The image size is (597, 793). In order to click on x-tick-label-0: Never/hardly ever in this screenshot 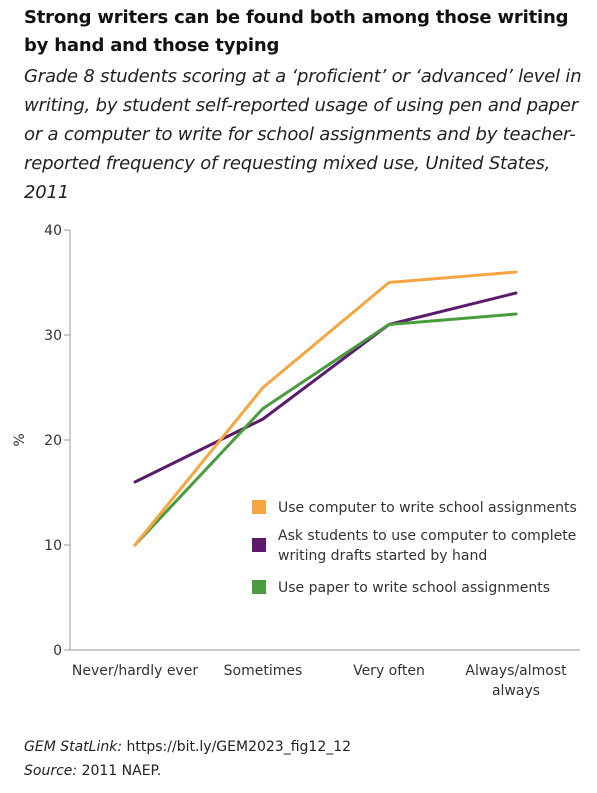, I will do `click(135, 671)`.